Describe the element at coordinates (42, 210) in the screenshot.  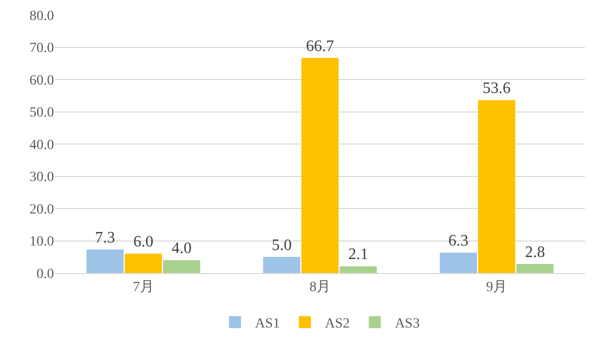
I see `y-tick-label: 20.0` at that location.